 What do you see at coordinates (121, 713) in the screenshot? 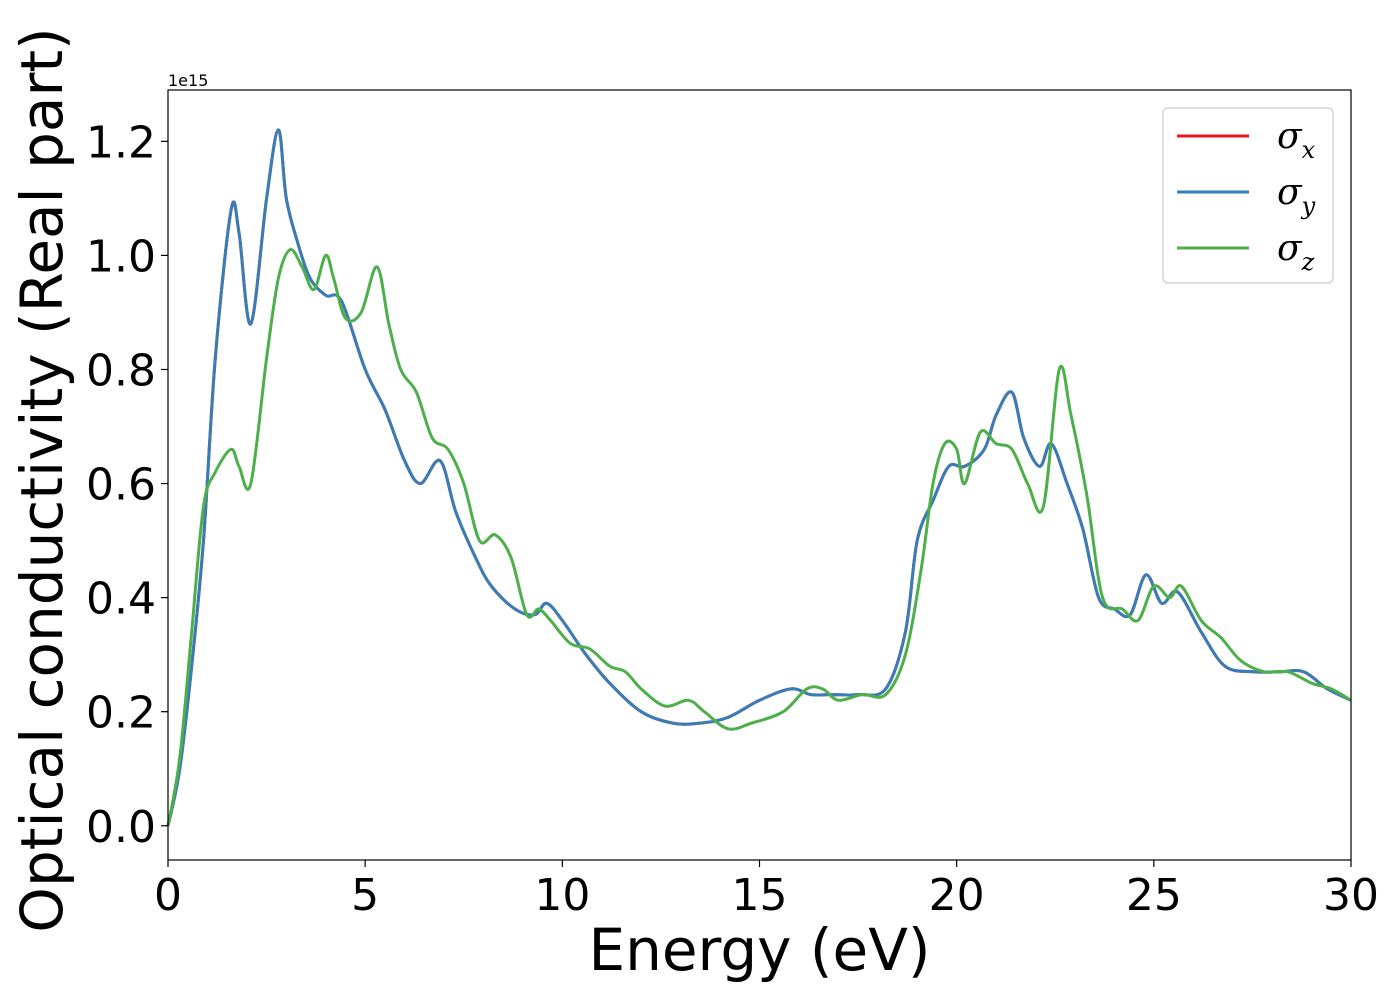
I see `y-tick-label: 0.2` at bounding box center [121, 713].